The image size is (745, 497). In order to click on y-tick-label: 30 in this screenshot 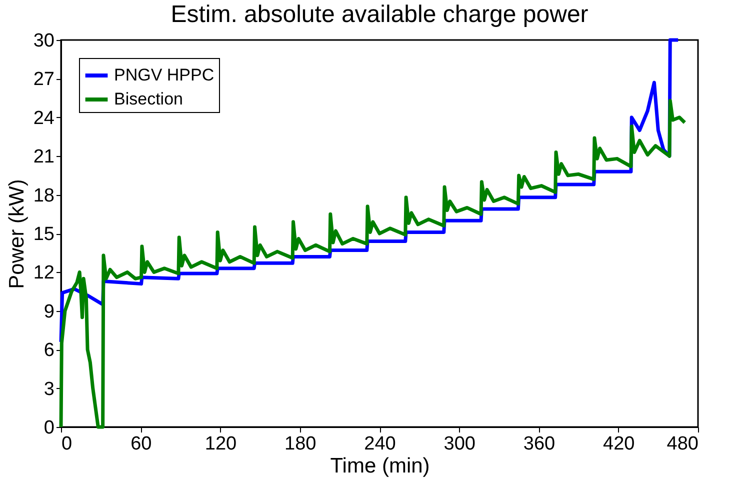, I will do `click(43, 41)`.